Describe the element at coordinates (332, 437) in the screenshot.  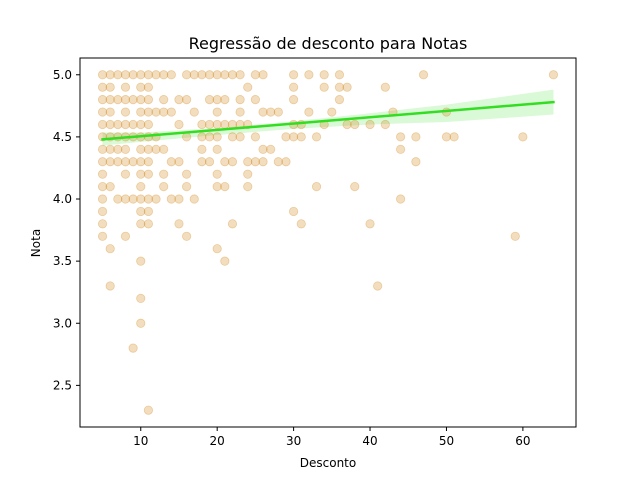
I see `x-axis-ticks: 10 20 30 40 50 60` at that location.